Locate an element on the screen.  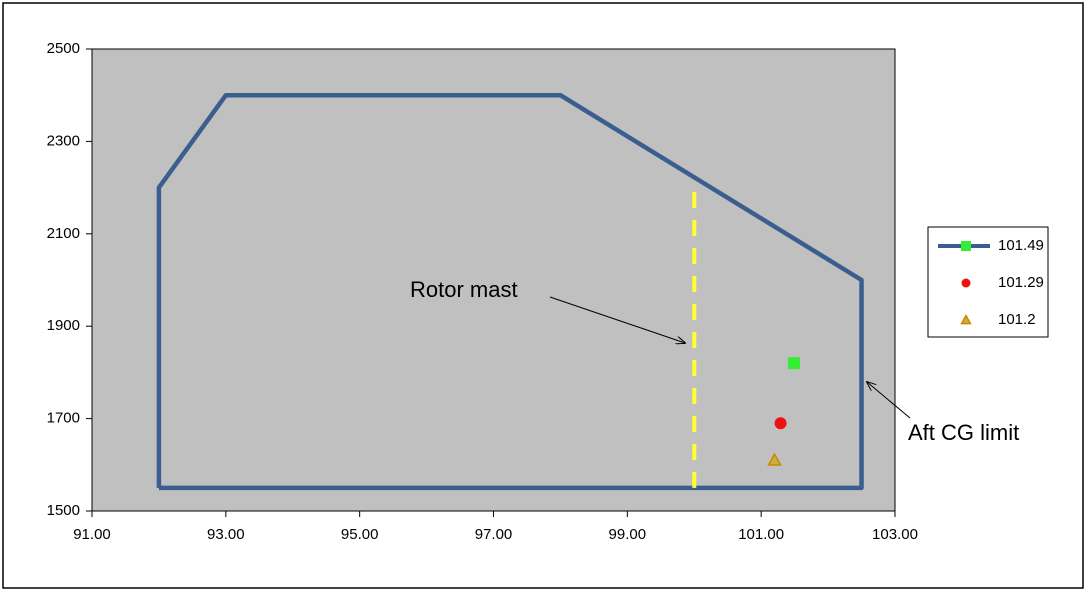
annotation: Rotor mast is located at coordinates (464, 289).